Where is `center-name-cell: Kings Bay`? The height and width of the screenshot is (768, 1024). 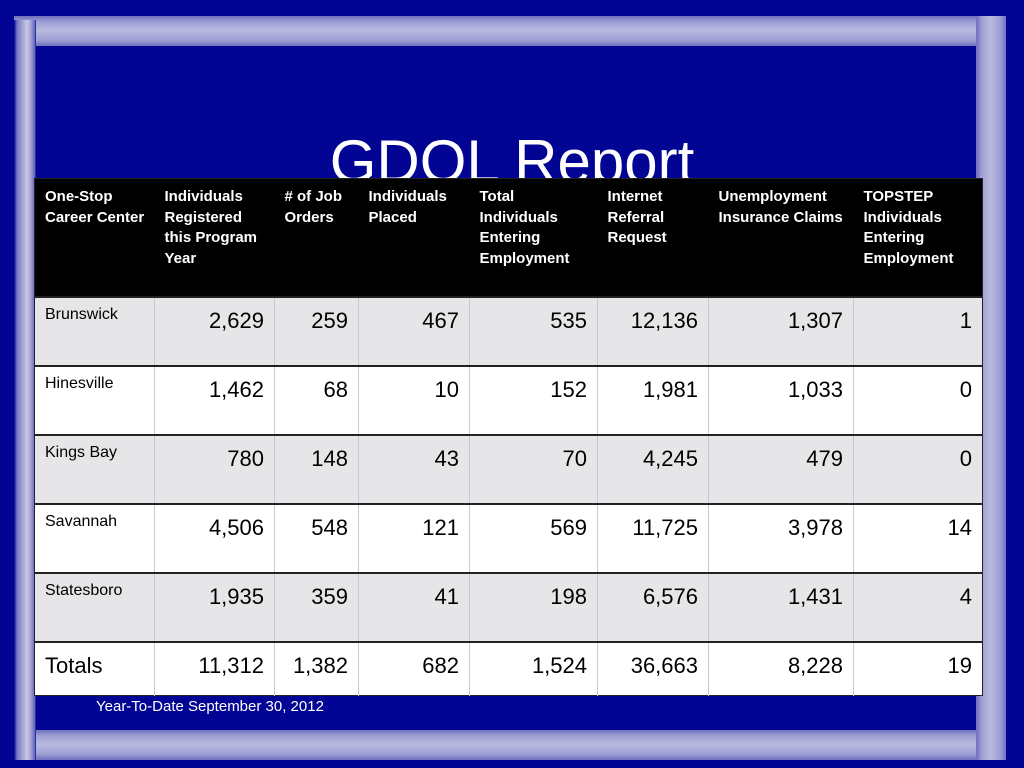
center-name-cell: Kings Bay is located at coordinates (94, 469).